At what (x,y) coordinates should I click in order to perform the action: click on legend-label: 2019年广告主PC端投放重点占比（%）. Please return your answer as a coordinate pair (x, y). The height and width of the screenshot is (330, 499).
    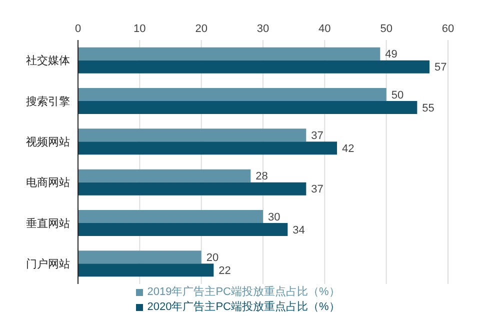
    Looking at the image, I should click on (243, 292).